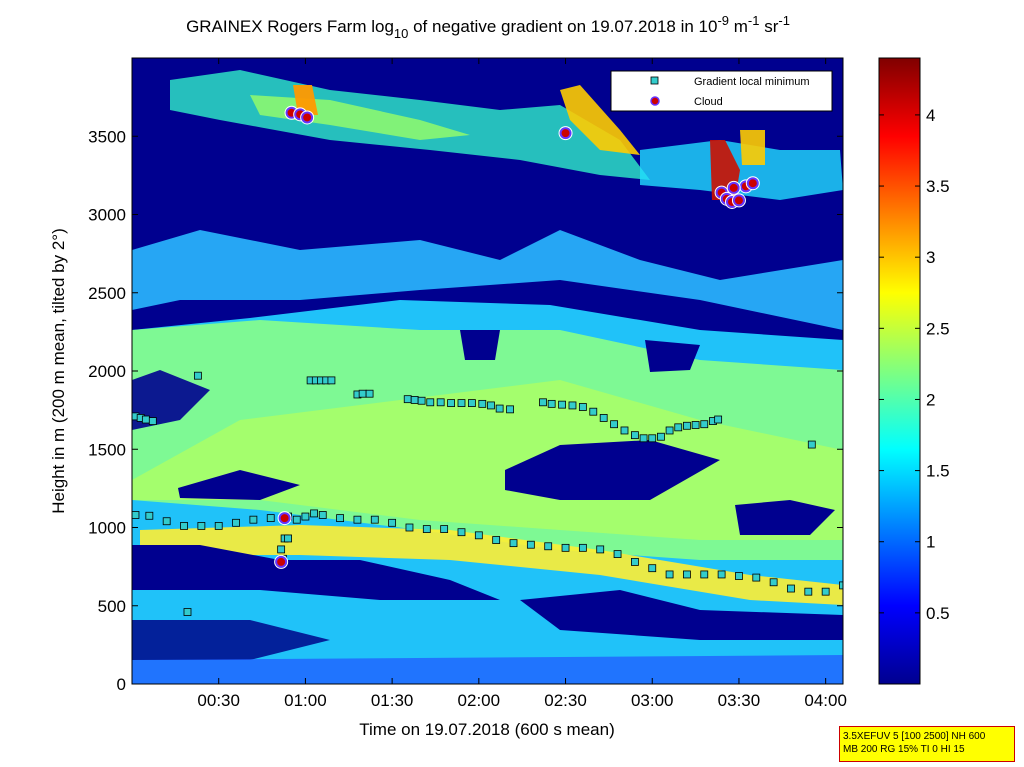 This screenshot has width=1024, height=767. Describe the element at coordinates (565, 700) in the screenshot. I see `x-tick-label: 02:30` at that location.